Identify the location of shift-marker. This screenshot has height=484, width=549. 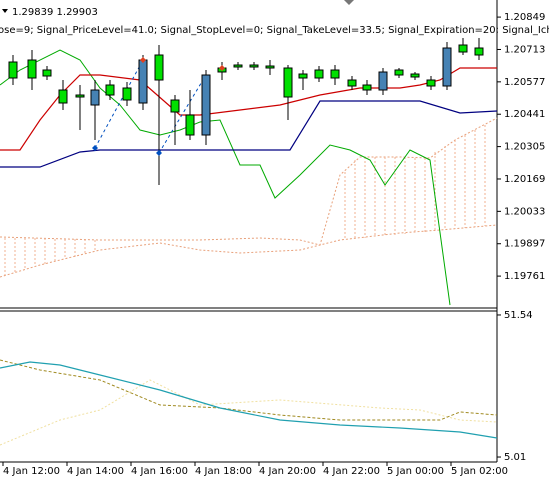
(349, 2).